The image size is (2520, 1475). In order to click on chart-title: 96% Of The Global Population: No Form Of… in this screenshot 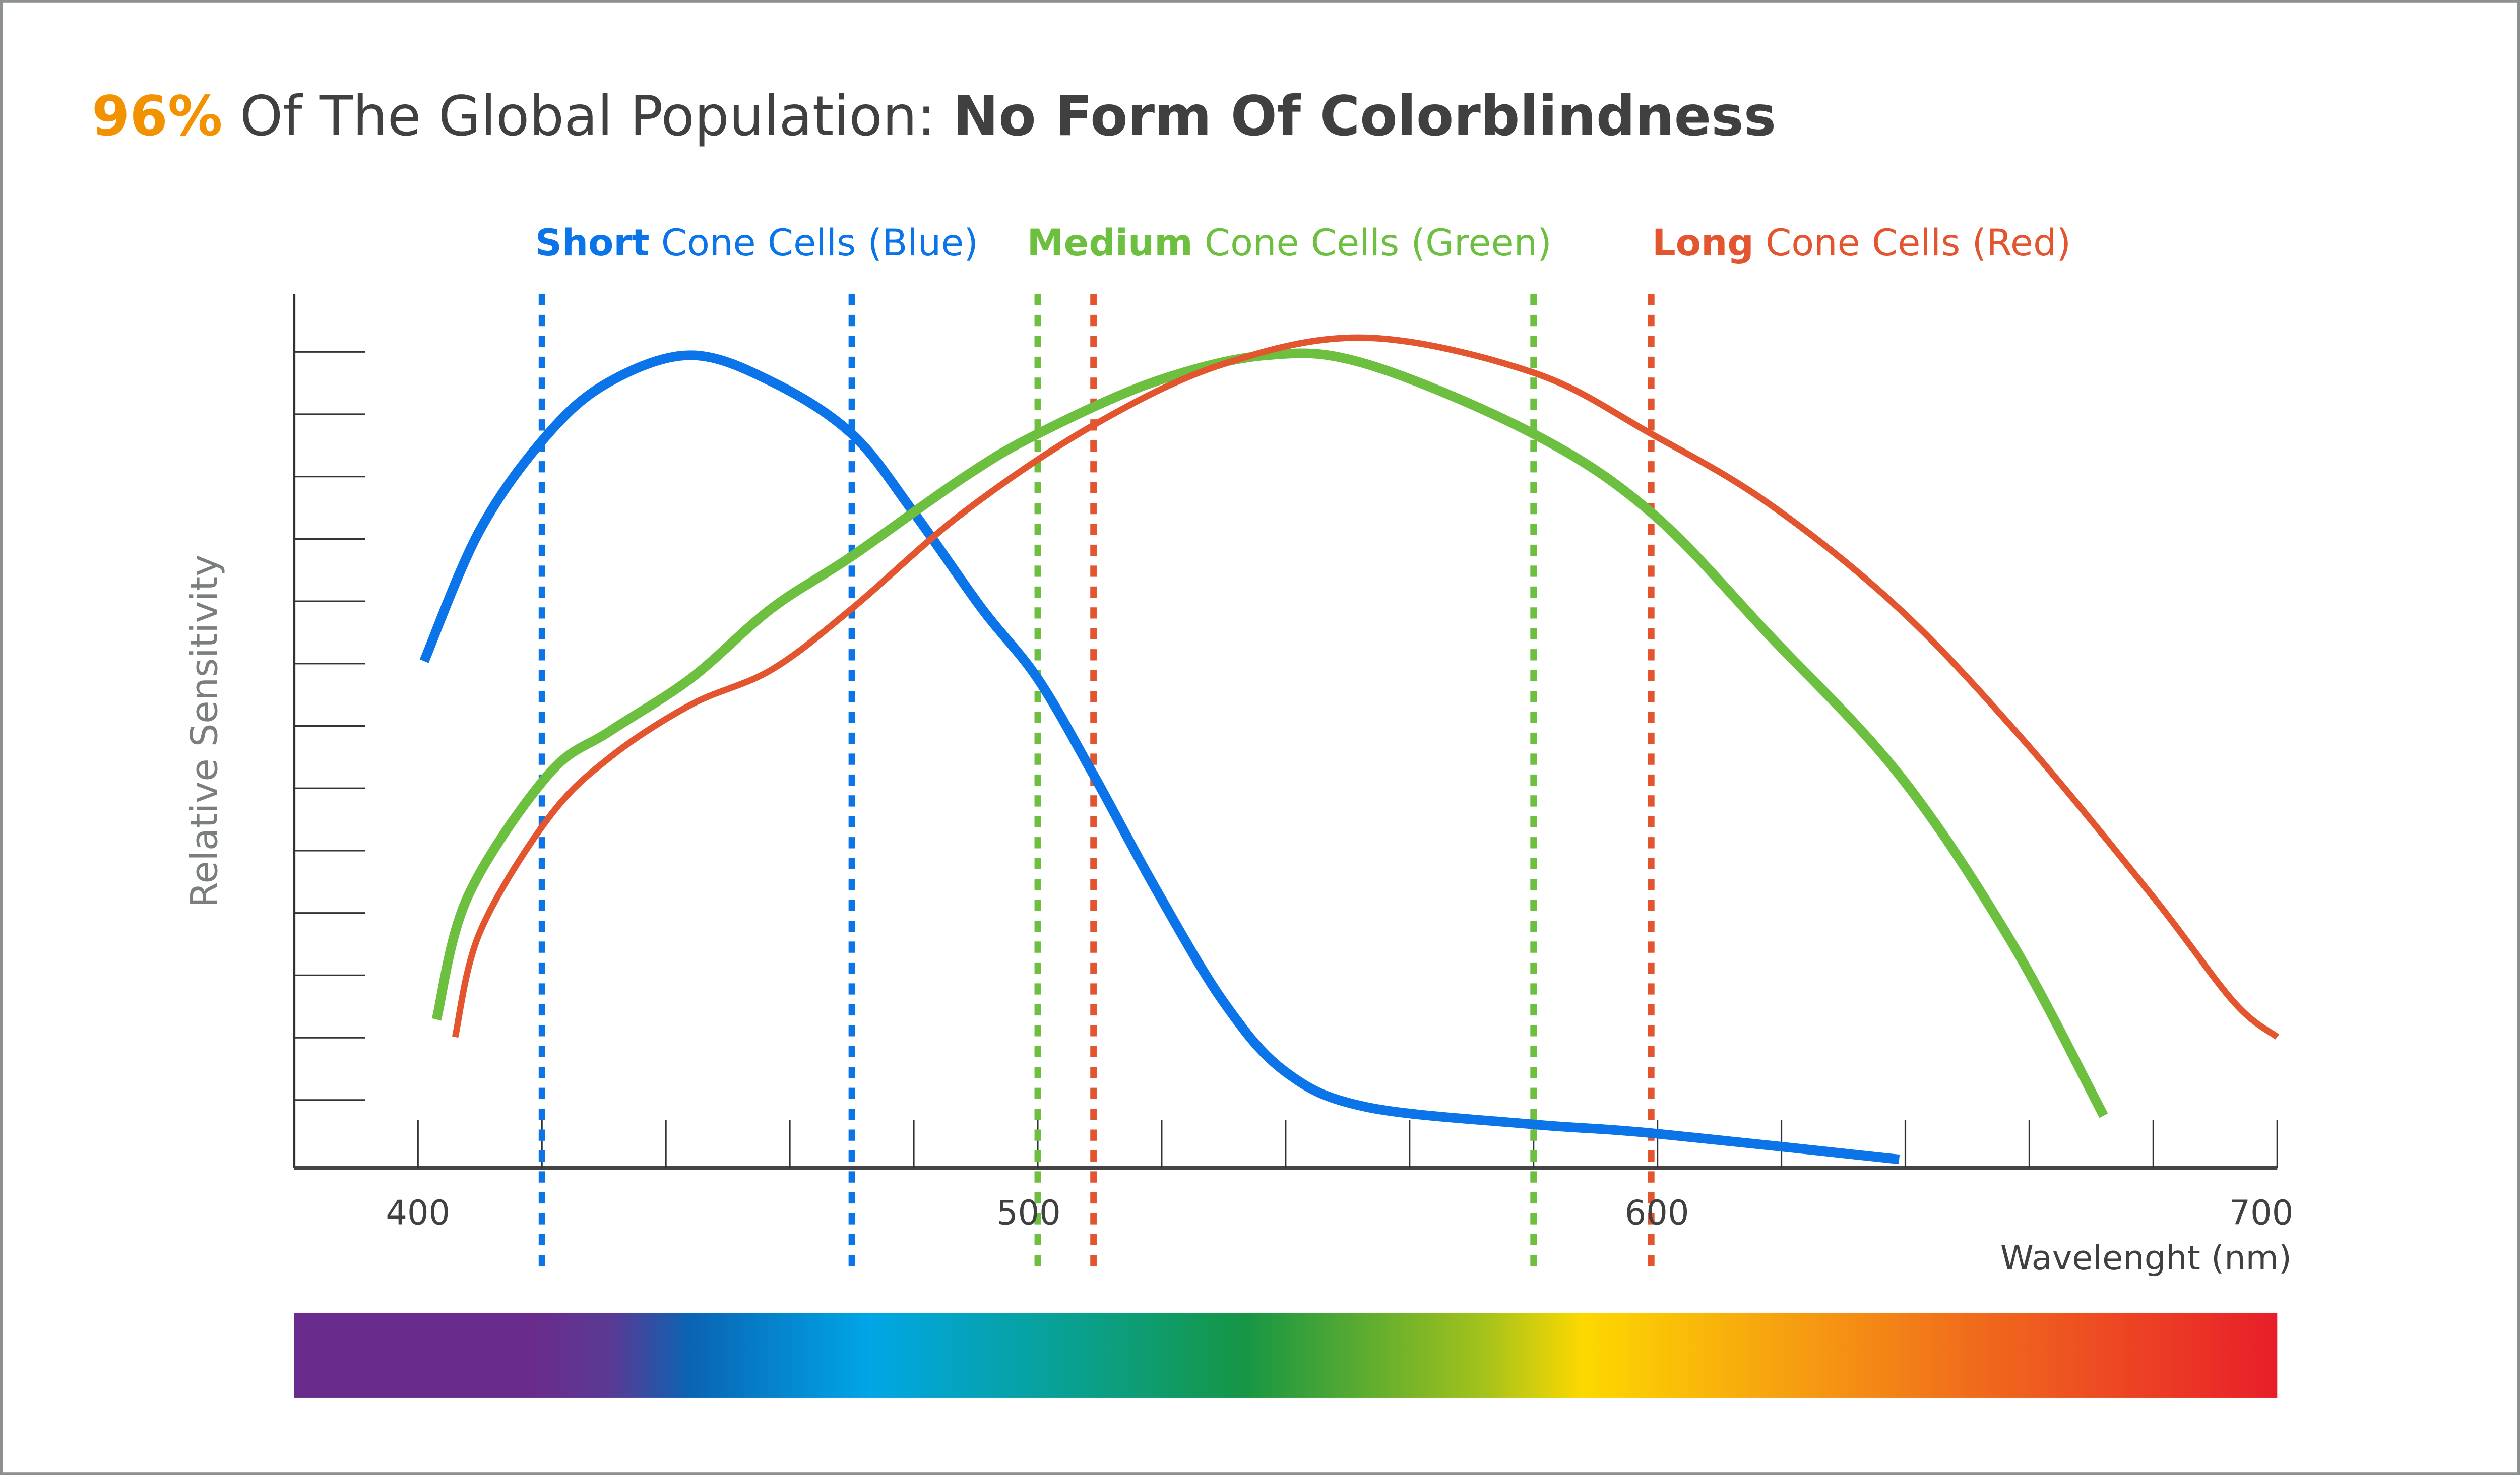, I will do `click(934, 116)`.